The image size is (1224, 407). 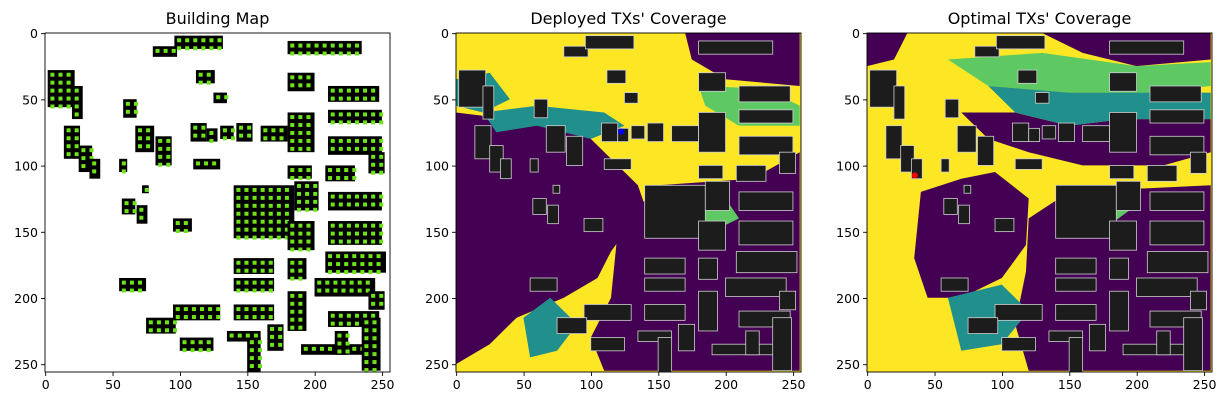 What do you see at coordinates (848, 232) in the screenshot?
I see `y-tick-label: 150` at bounding box center [848, 232].